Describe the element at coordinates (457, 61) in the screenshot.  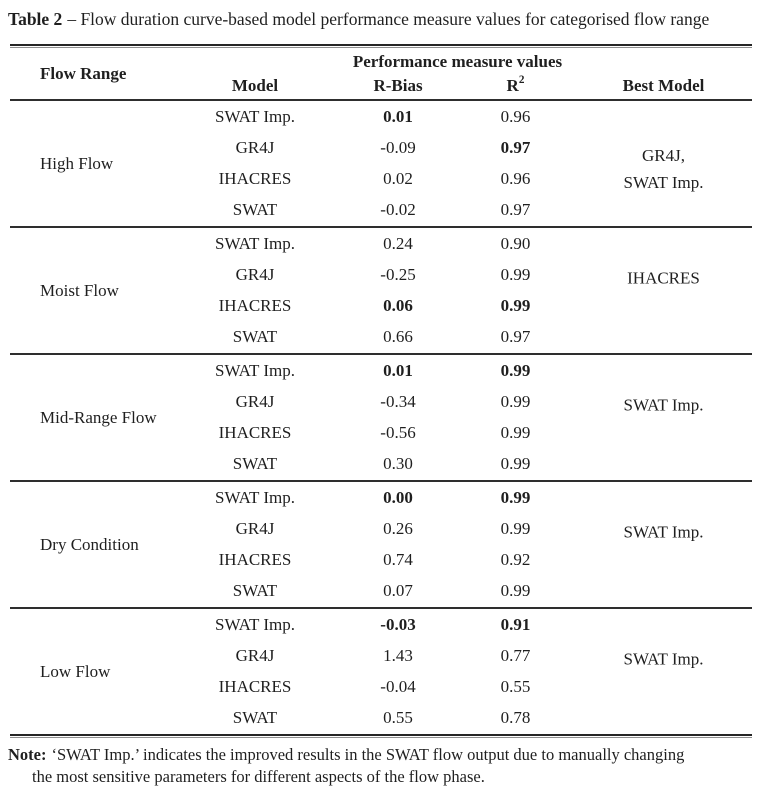
I see `header-performance-group: Performance measure values` at that location.